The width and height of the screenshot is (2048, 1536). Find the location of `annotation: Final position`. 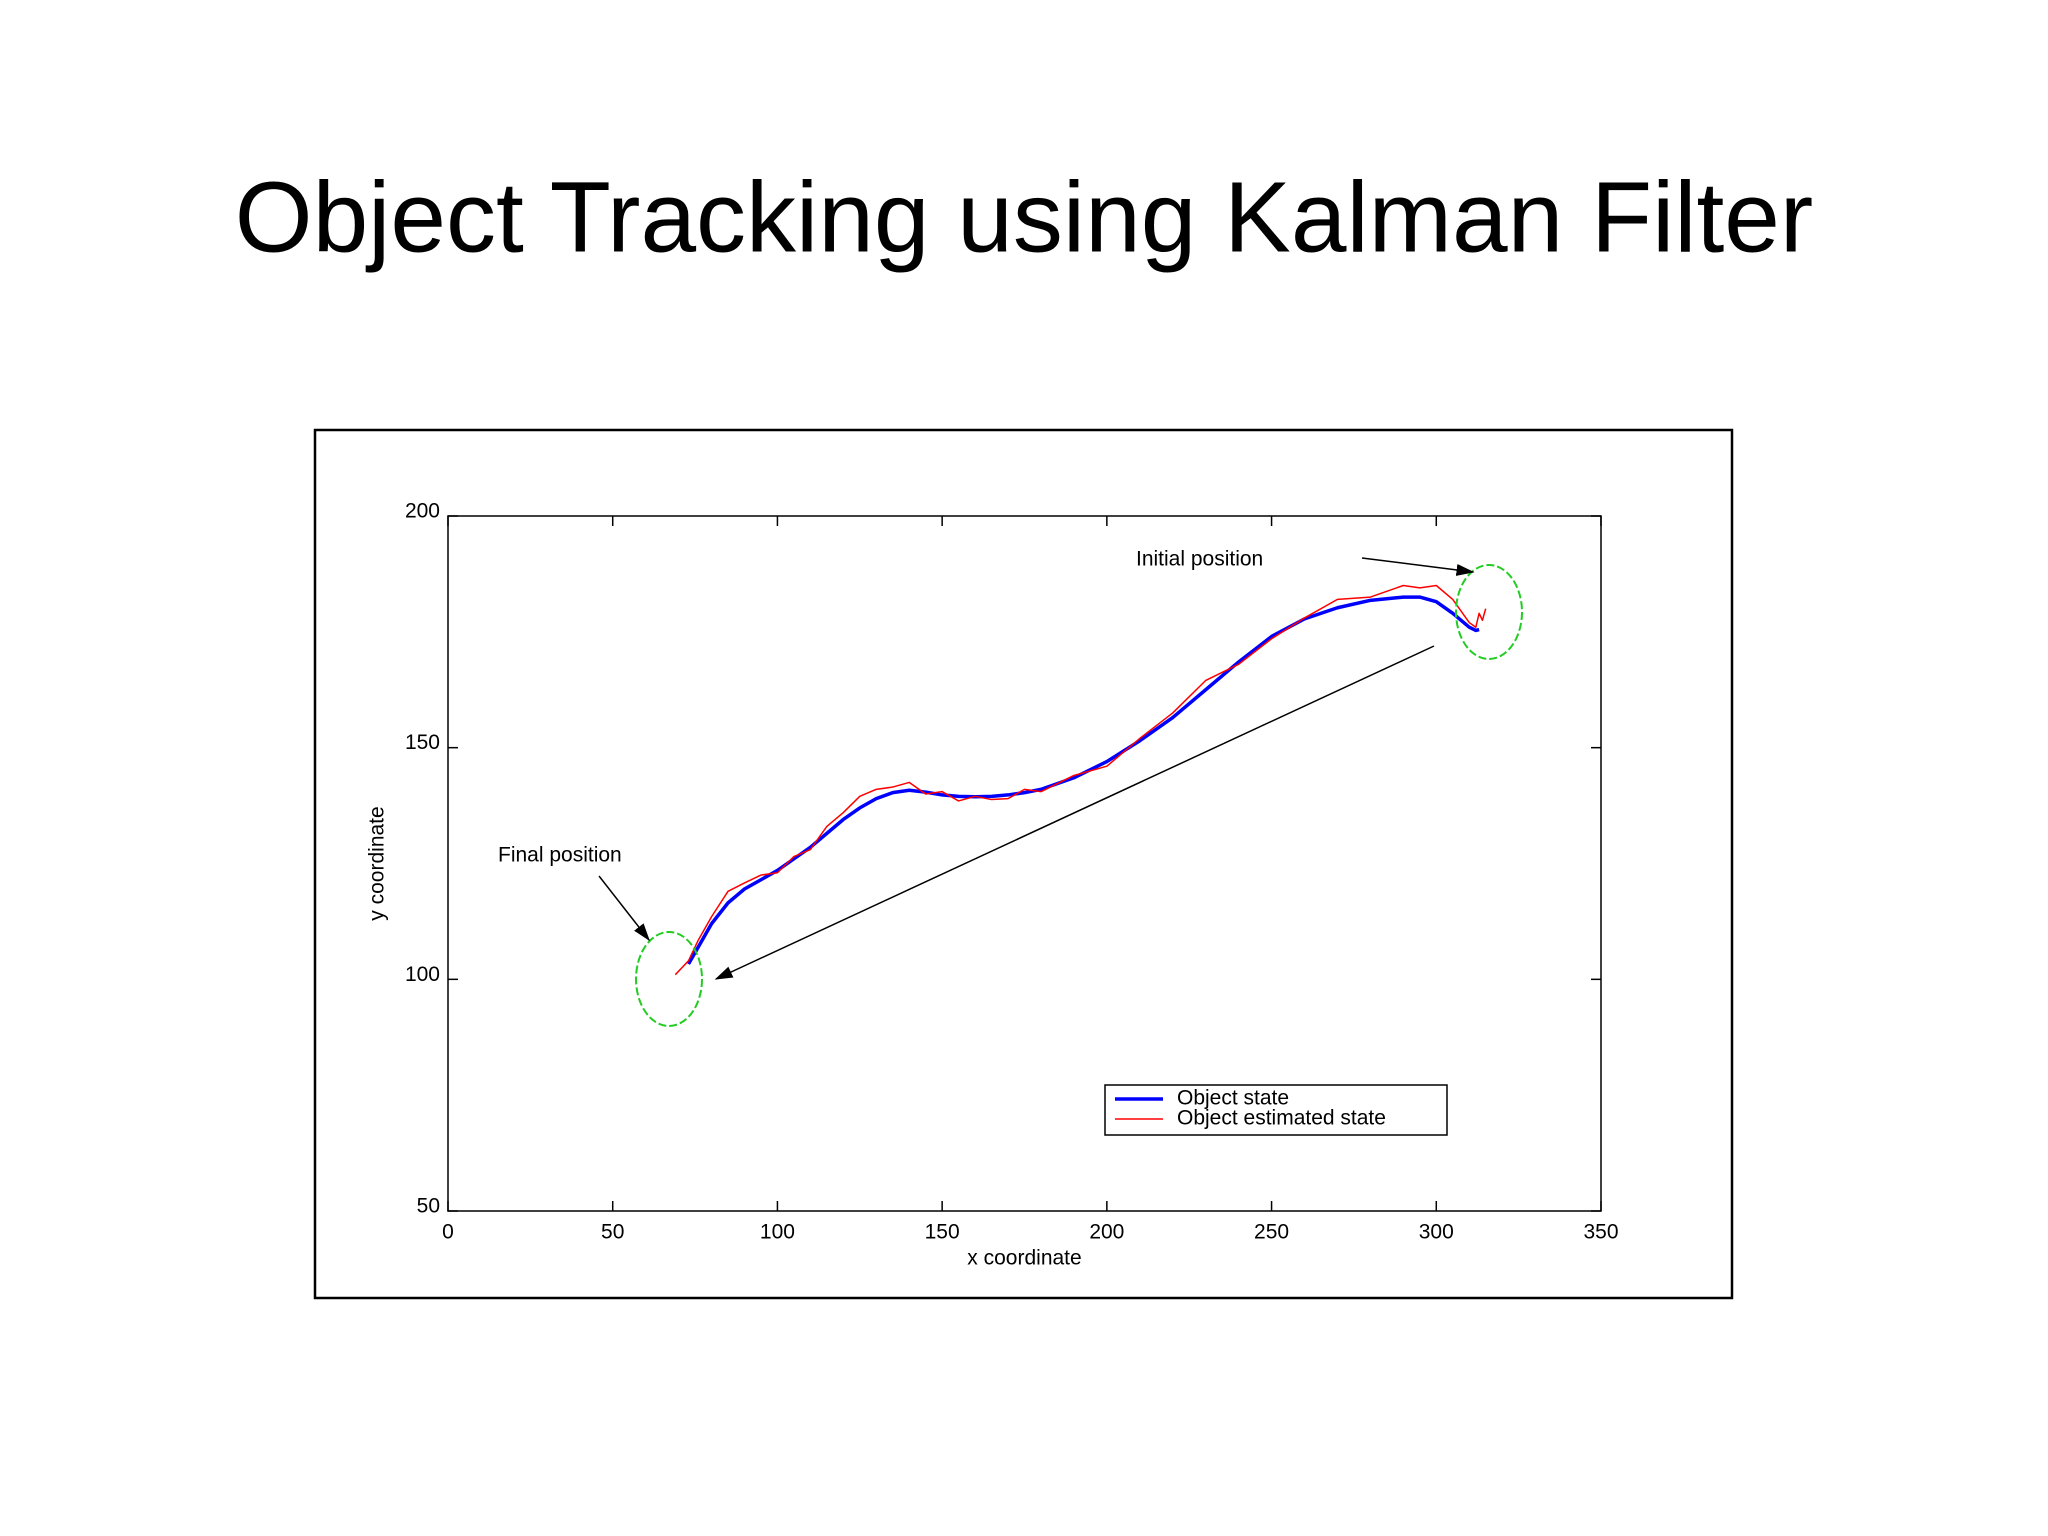

annotation: Final position is located at coordinates (560, 855).